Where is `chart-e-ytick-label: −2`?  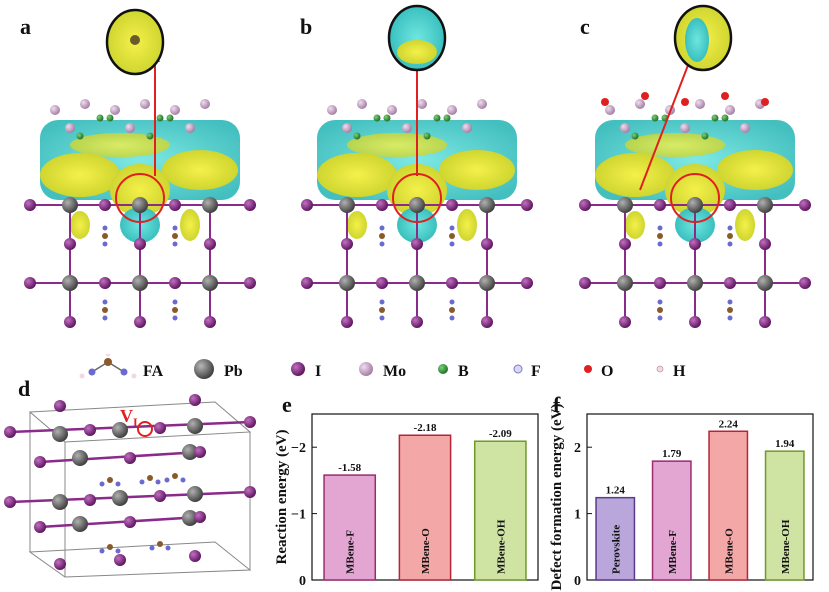 chart-e-ytick-label: −2 is located at coordinates (298, 448).